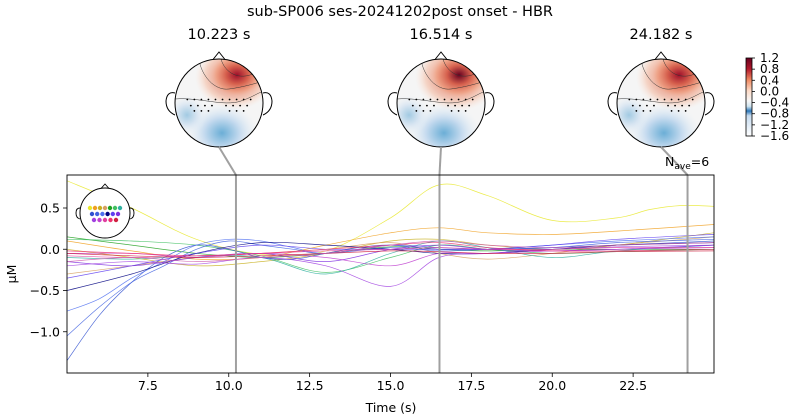 The image size is (800, 420). I want to click on topomap-2: 16.514 s, so click(441, 87).